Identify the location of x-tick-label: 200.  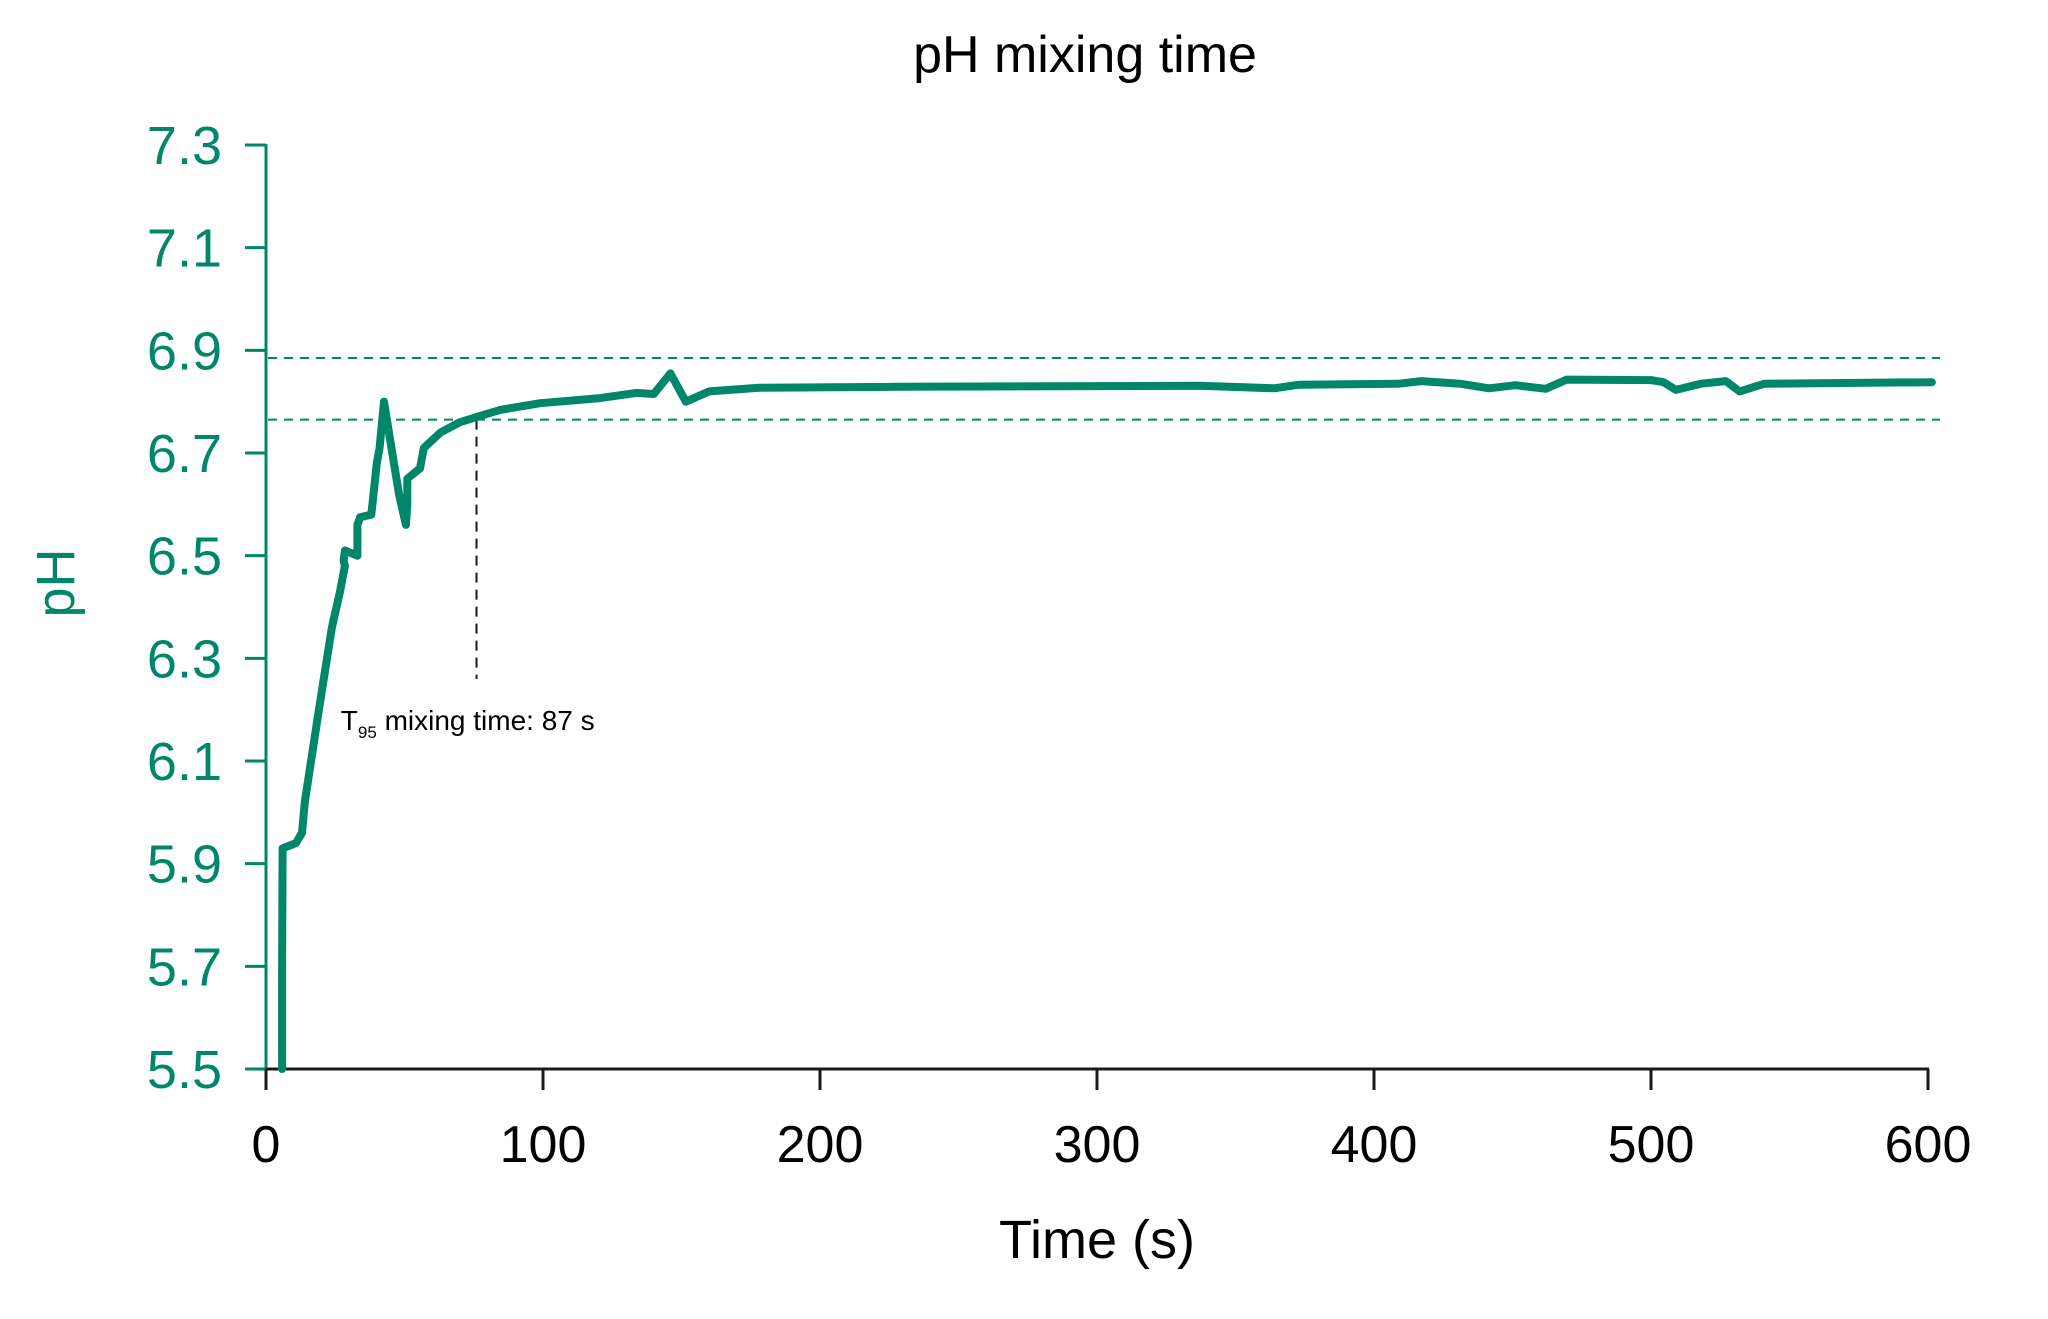
(820, 1145).